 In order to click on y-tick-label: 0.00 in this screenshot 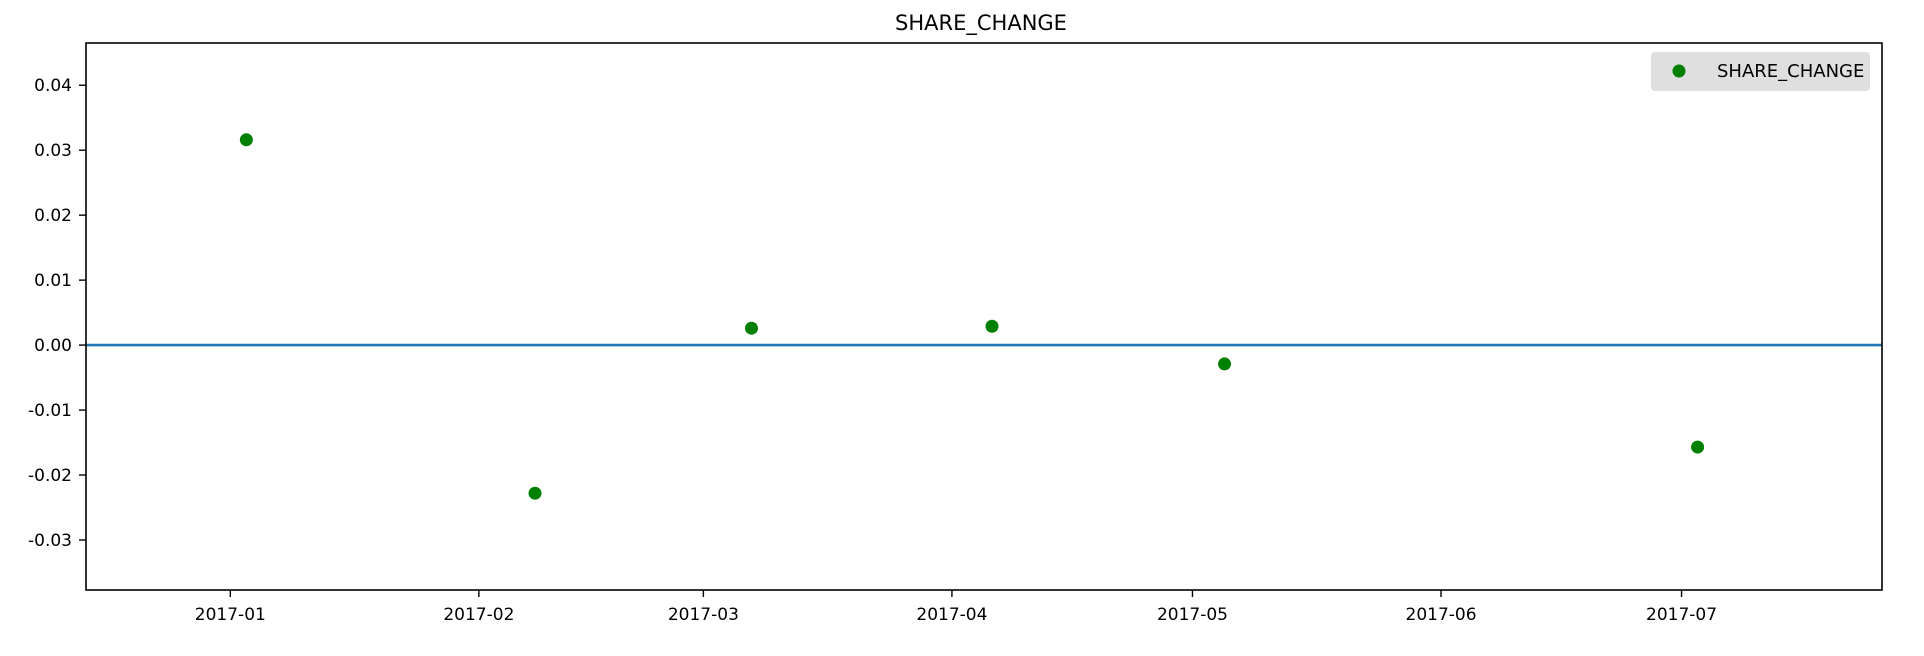, I will do `click(53, 346)`.